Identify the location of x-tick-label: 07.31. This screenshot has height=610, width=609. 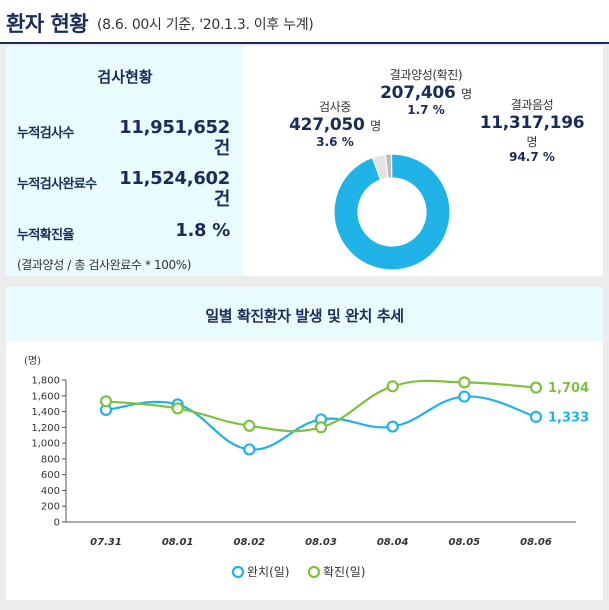
(106, 542).